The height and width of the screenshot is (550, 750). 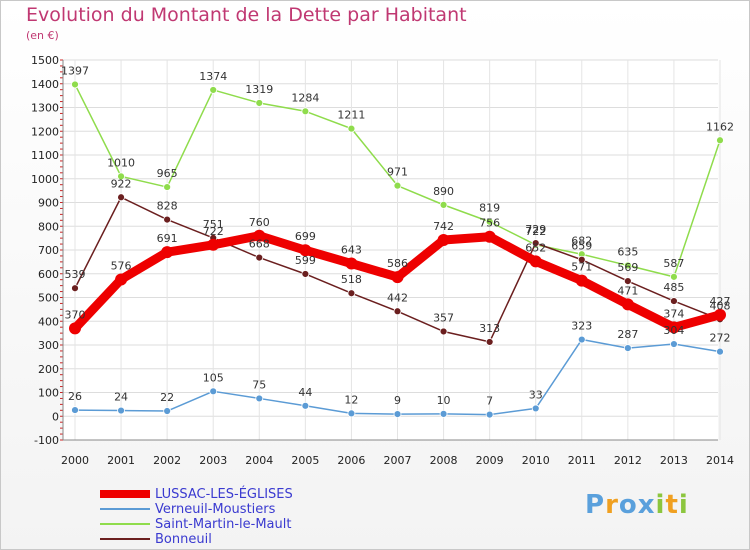 I want to click on data-label: 751, so click(x=213, y=224).